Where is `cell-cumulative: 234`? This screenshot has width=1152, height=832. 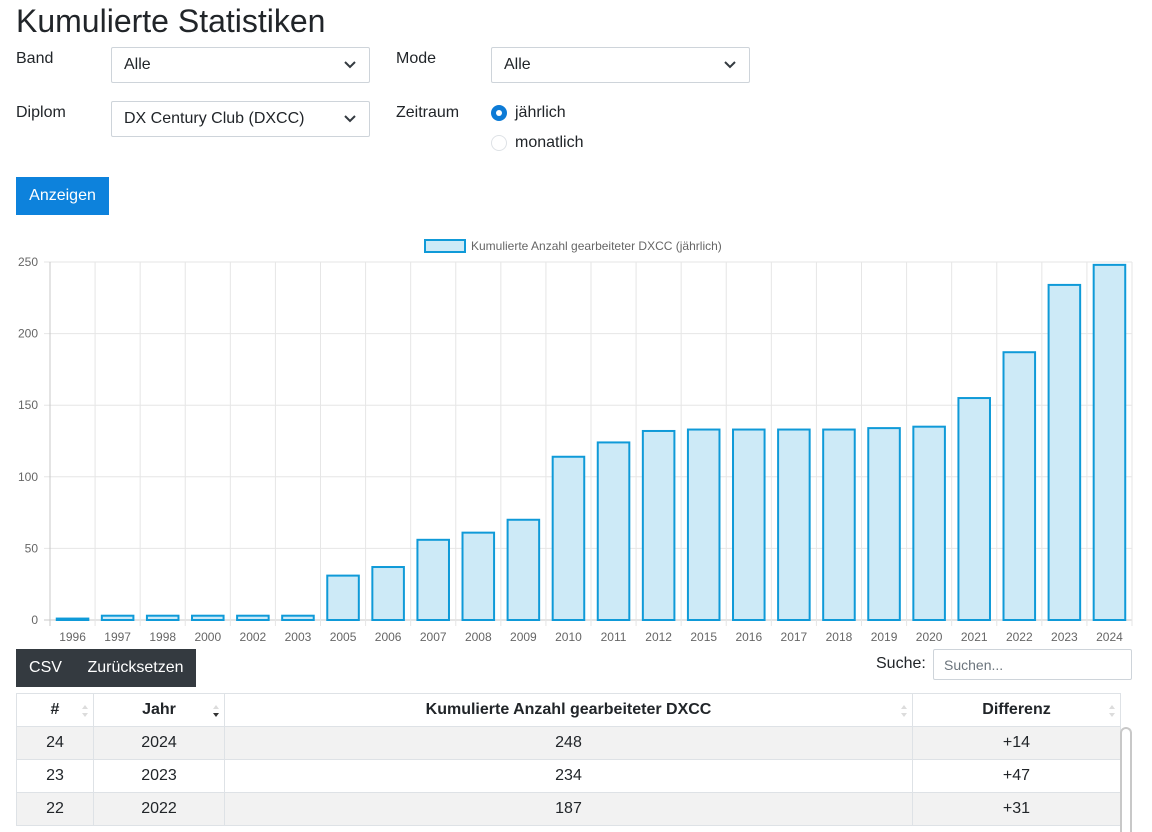 cell-cumulative: 234 is located at coordinates (568, 776).